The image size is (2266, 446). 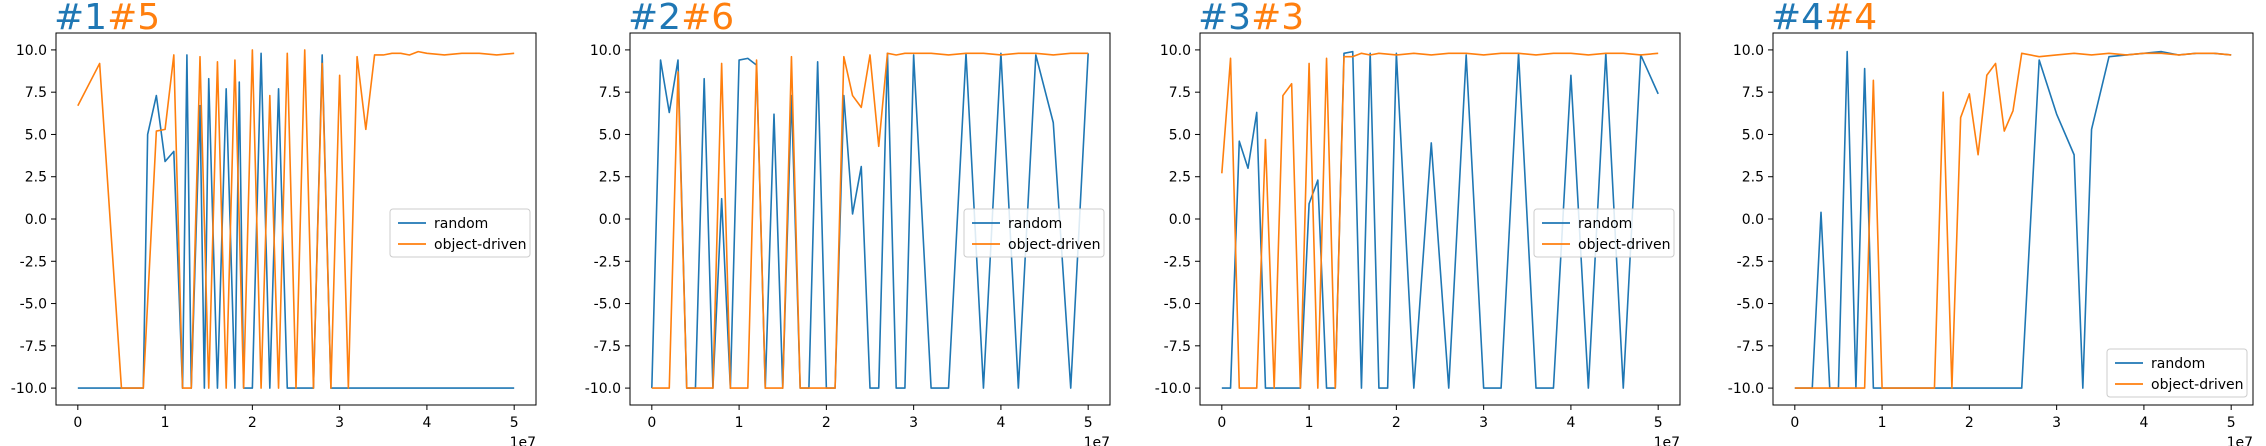 I want to click on chart-title: #4#4, so click(x=1824, y=19).